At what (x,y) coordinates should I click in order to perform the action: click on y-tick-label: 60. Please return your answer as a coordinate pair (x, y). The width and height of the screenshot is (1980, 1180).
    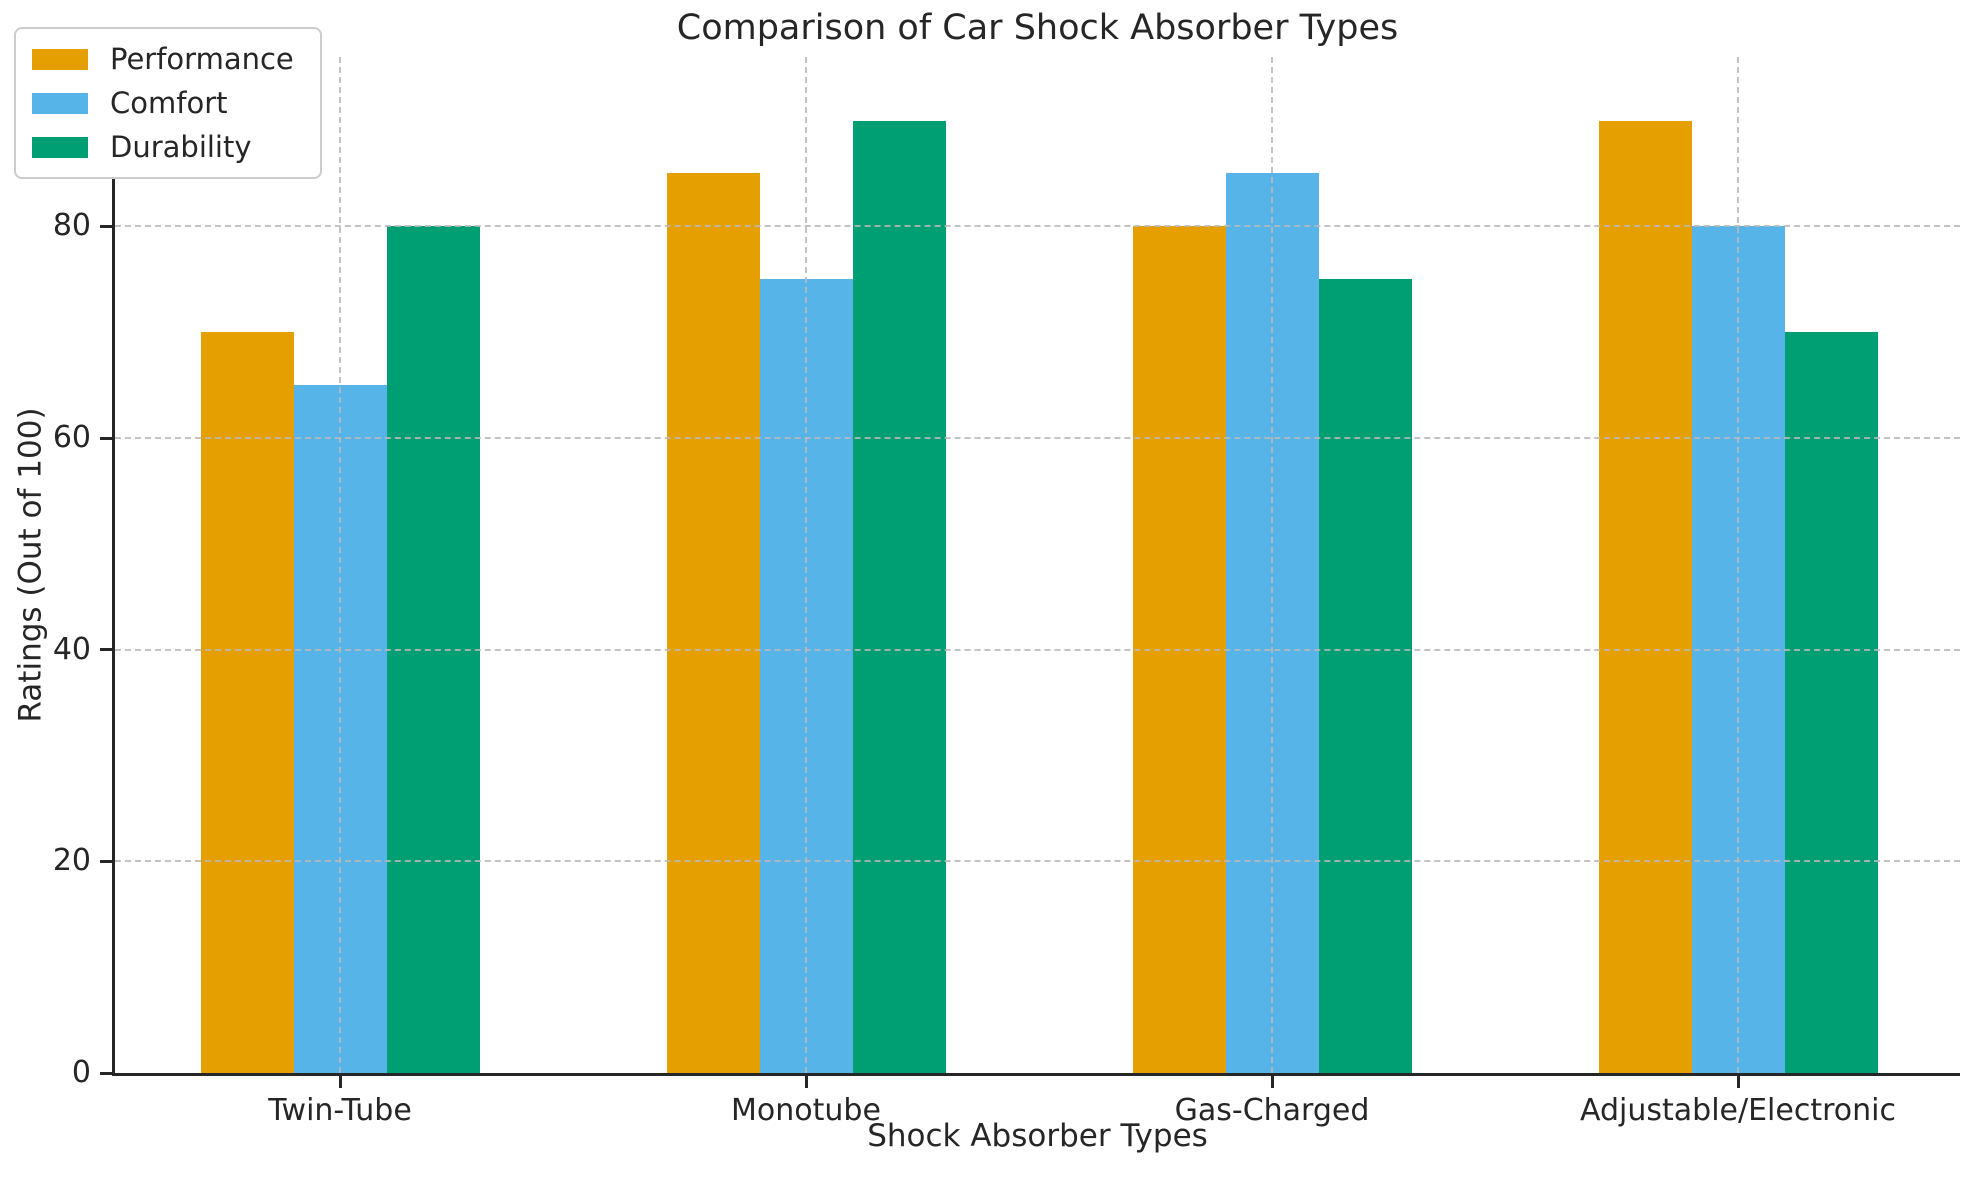
    Looking at the image, I should click on (71, 437).